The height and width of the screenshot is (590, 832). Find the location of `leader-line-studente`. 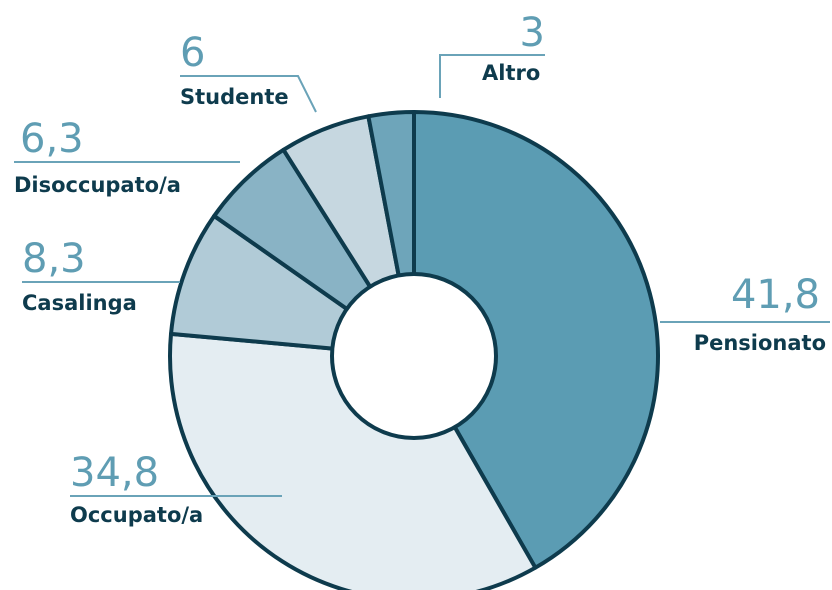

leader-line-studente is located at coordinates (248, 94).